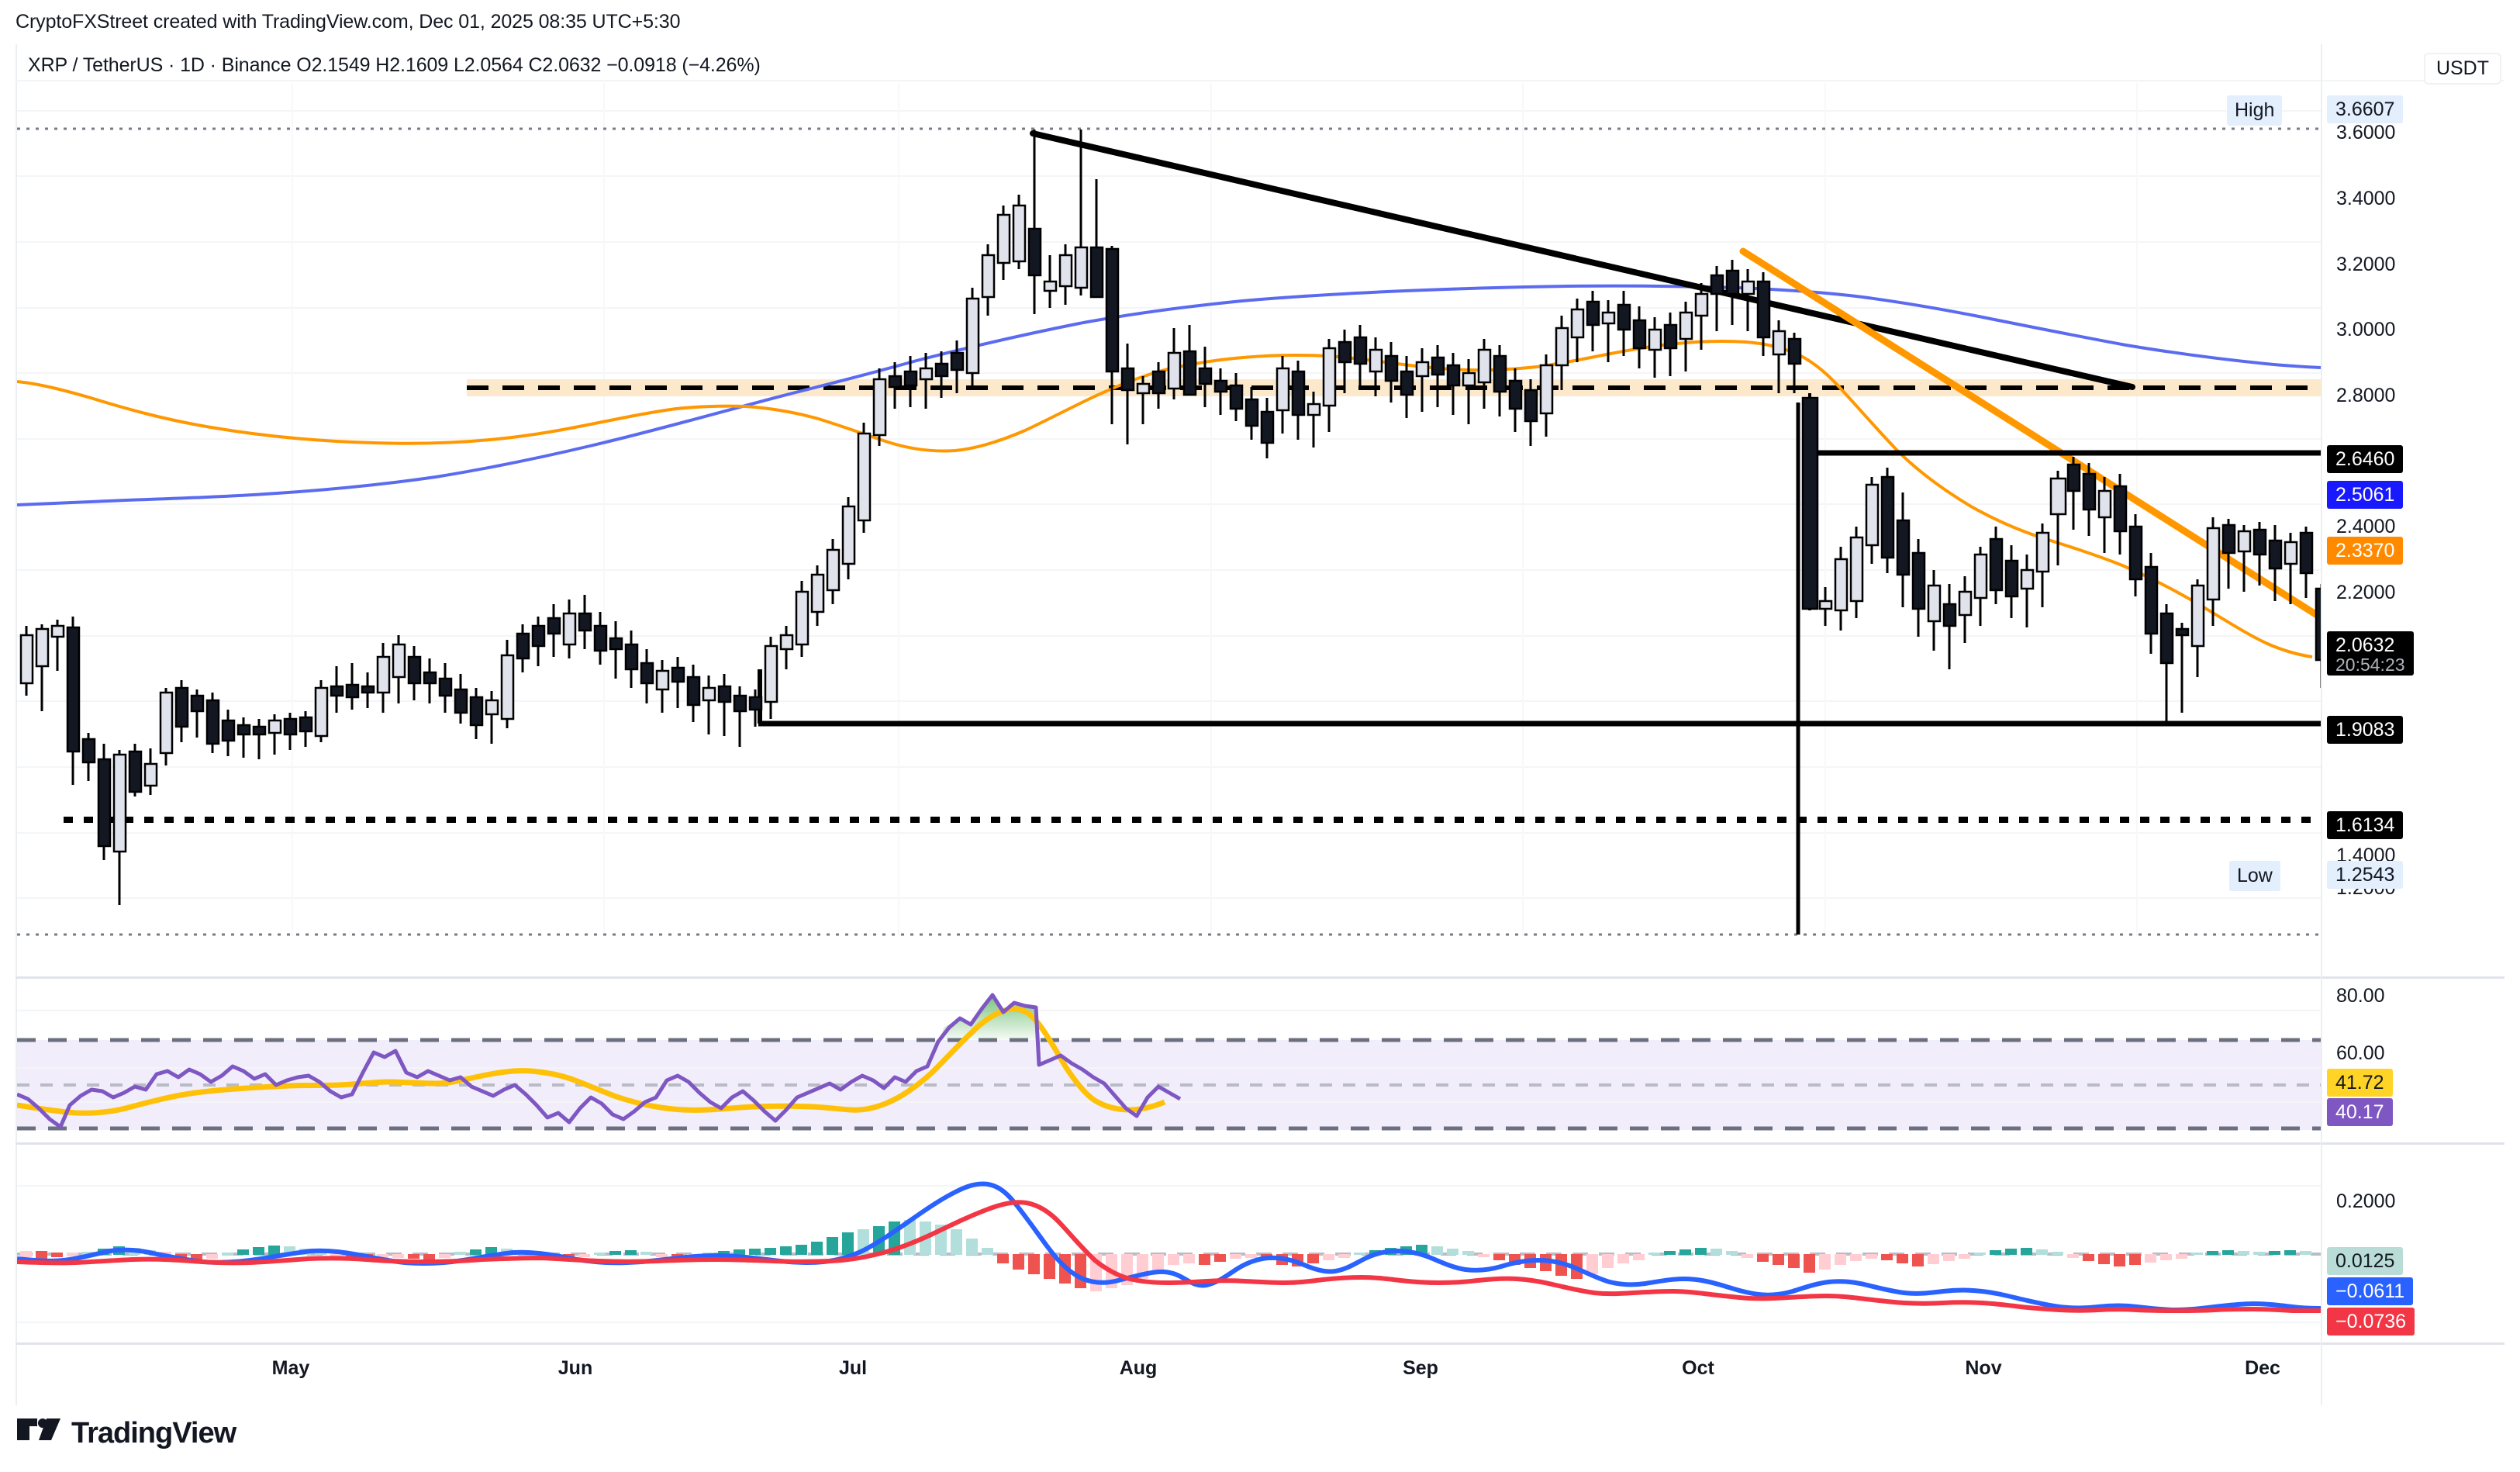 Image resolution: width=2520 pixels, height=1472 pixels. Describe the element at coordinates (2365, 109) in the screenshot. I see `high-price-badge: 3.6607` at that location.